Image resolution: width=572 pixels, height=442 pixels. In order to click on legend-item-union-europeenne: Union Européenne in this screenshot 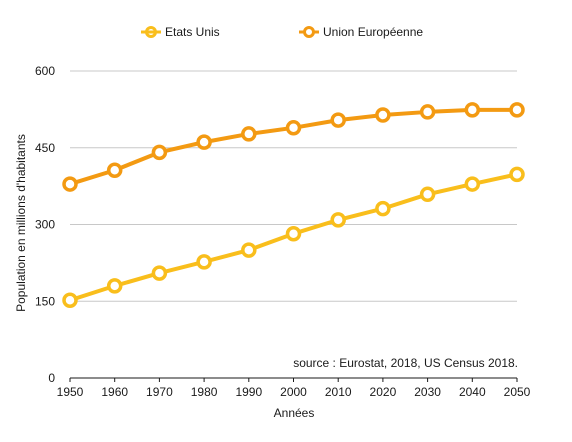, I will do `click(361, 32)`.